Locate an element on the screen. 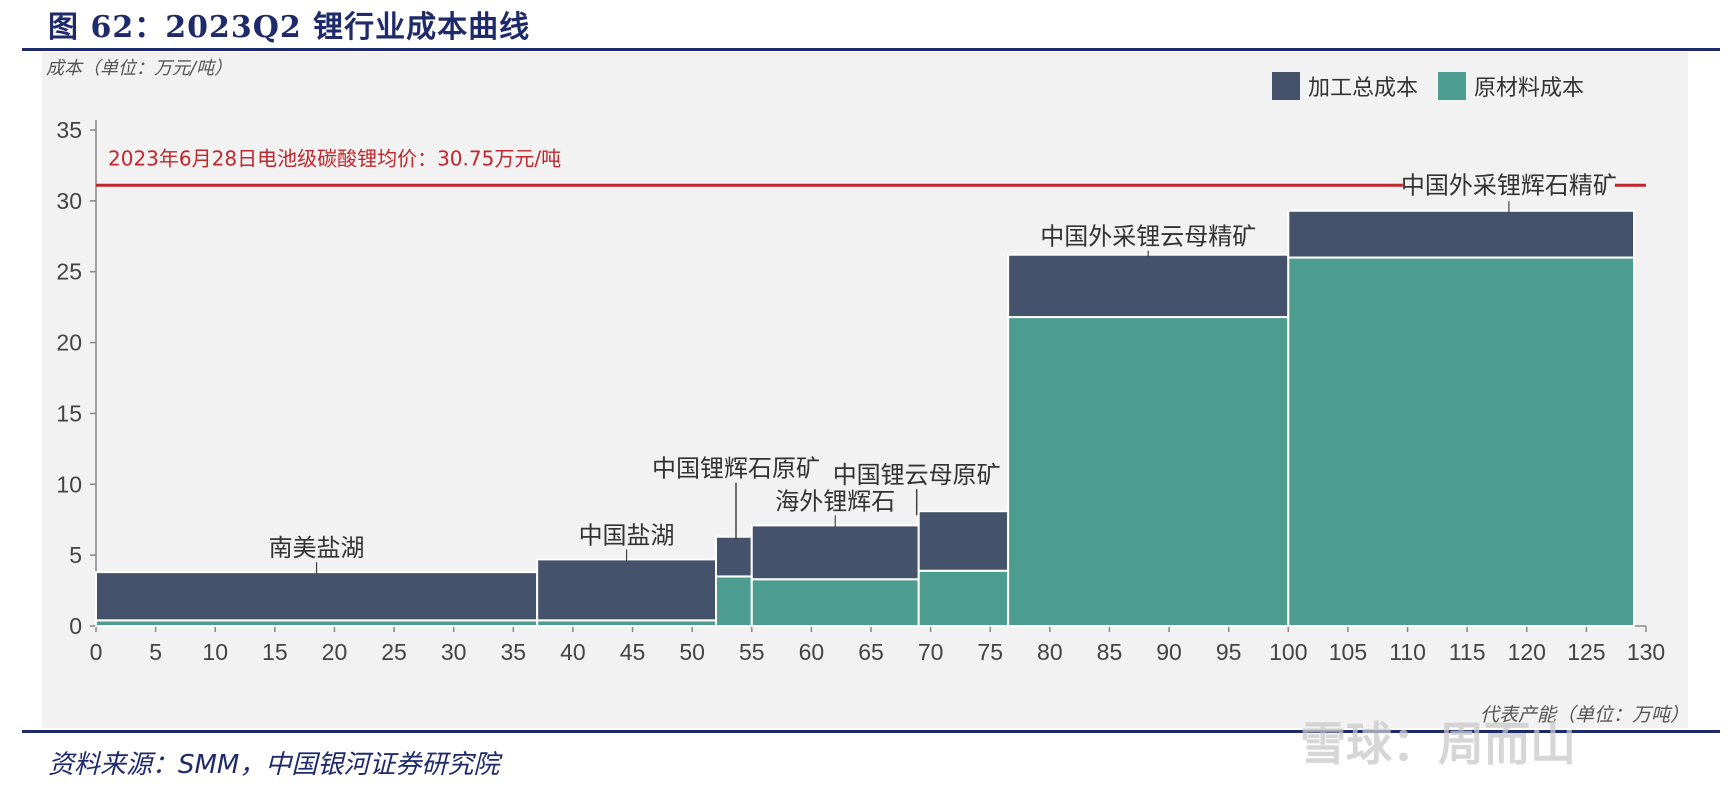  y-tick-label: 5 is located at coordinates (75, 555).